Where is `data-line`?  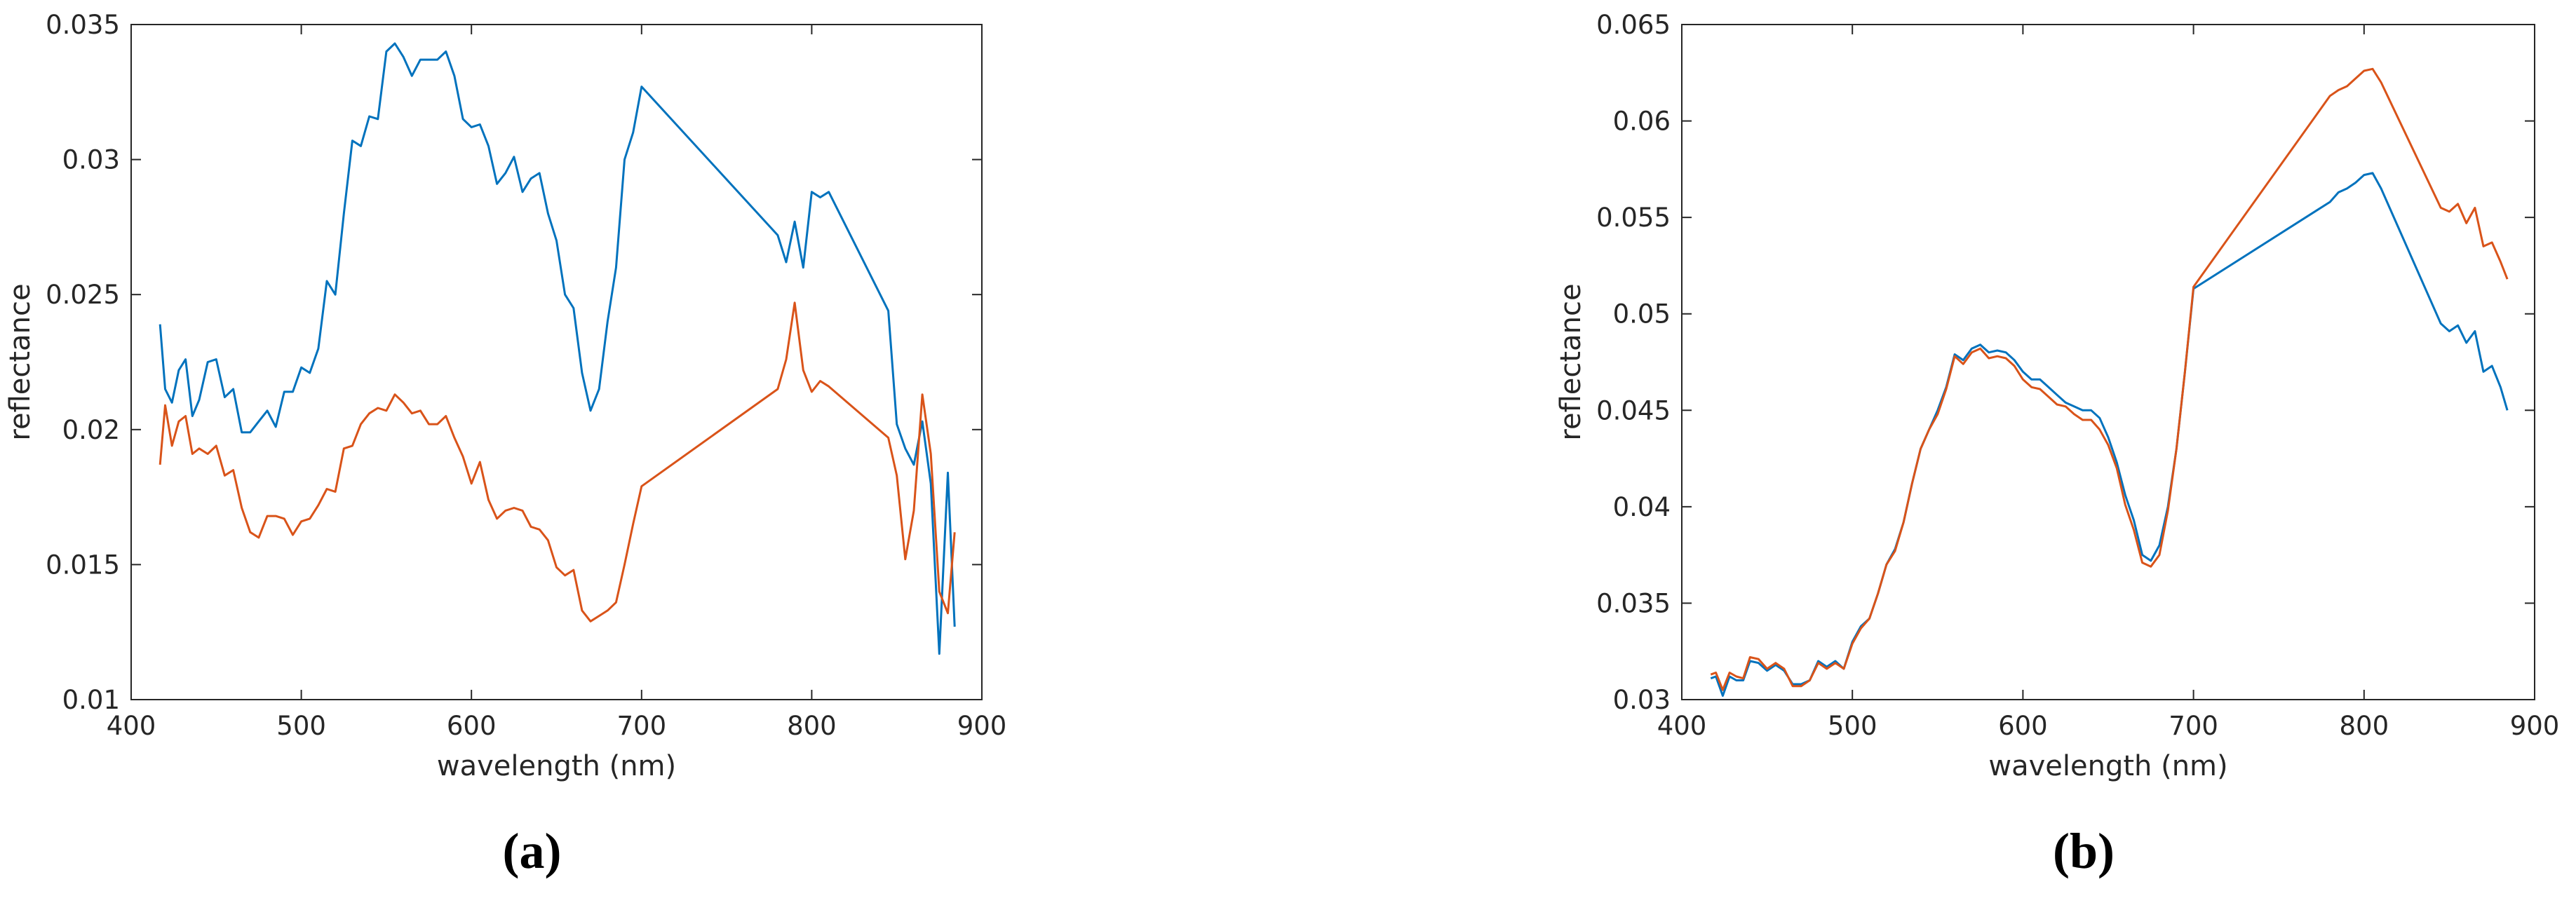 data-line is located at coordinates (557, 462).